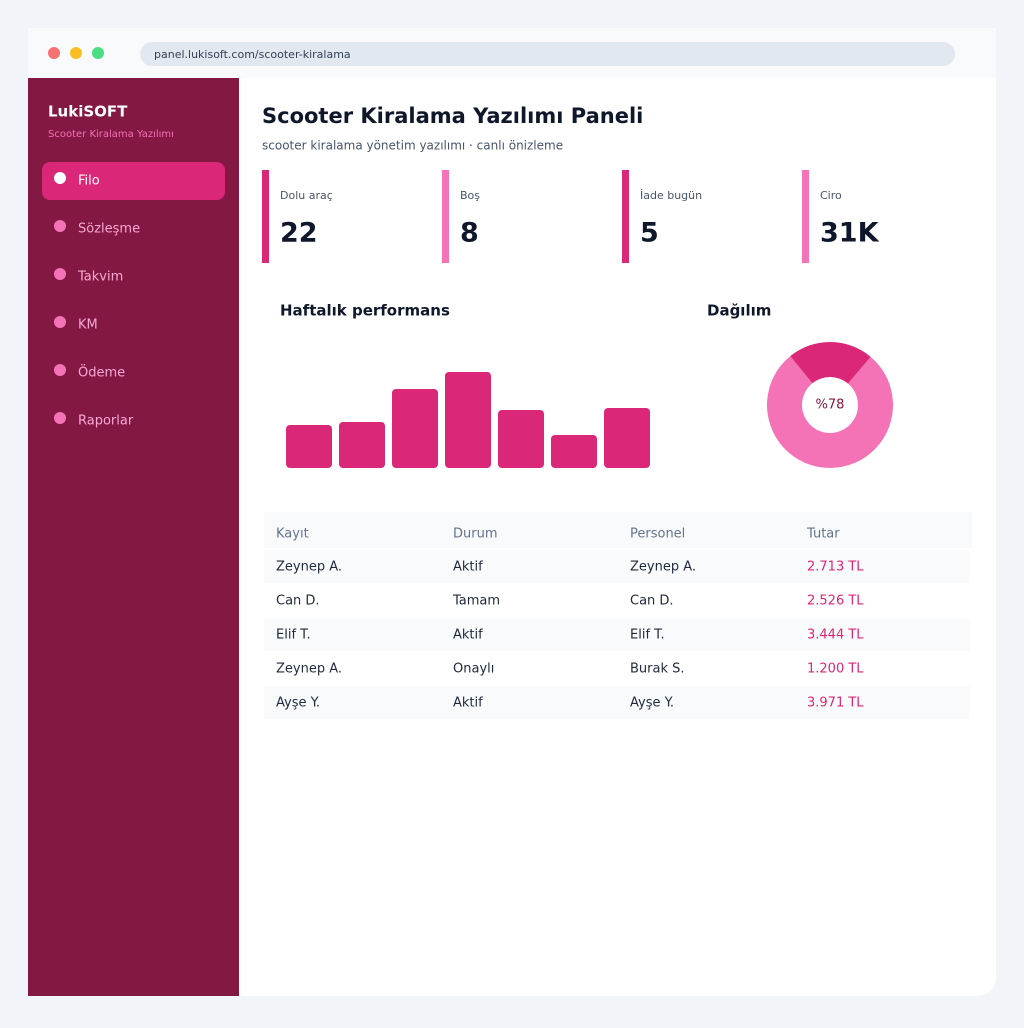  What do you see at coordinates (739, 311) in the screenshot?
I see `chart-title: Dağılım` at bounding box center [739, 311].